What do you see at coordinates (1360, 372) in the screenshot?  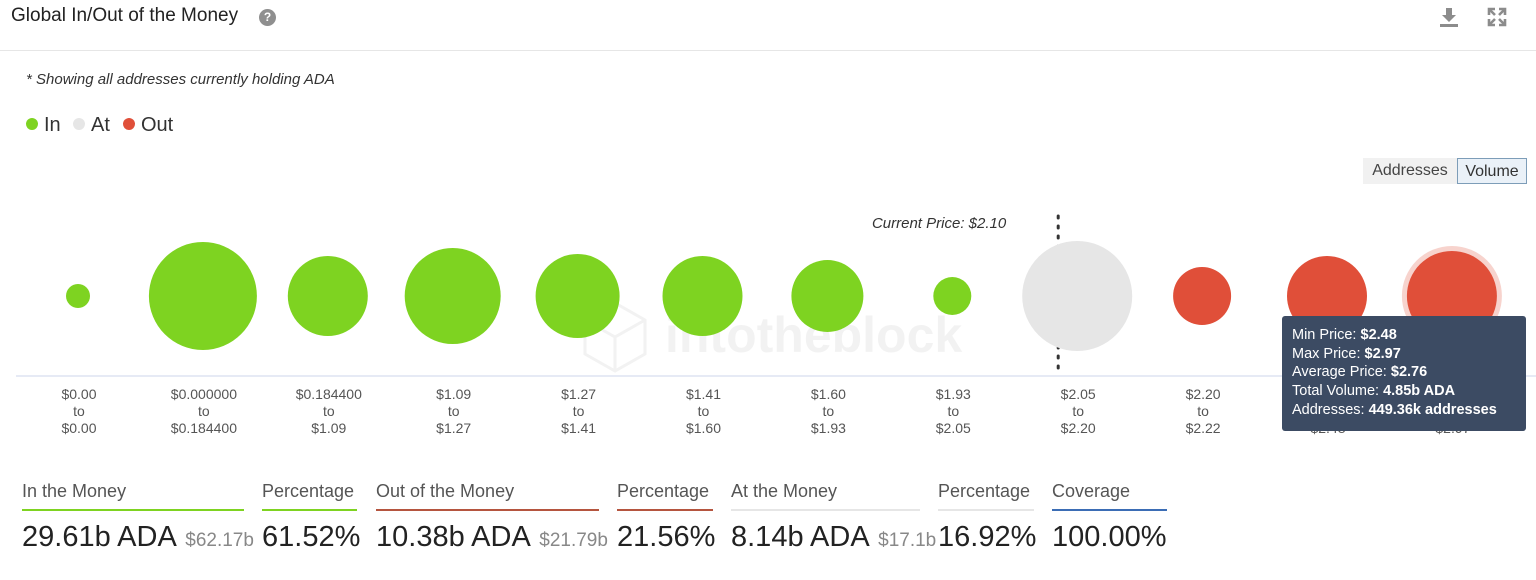 I see `tooltip-average-price: Average Price: $2.76` at bounding box center [1360, 372].